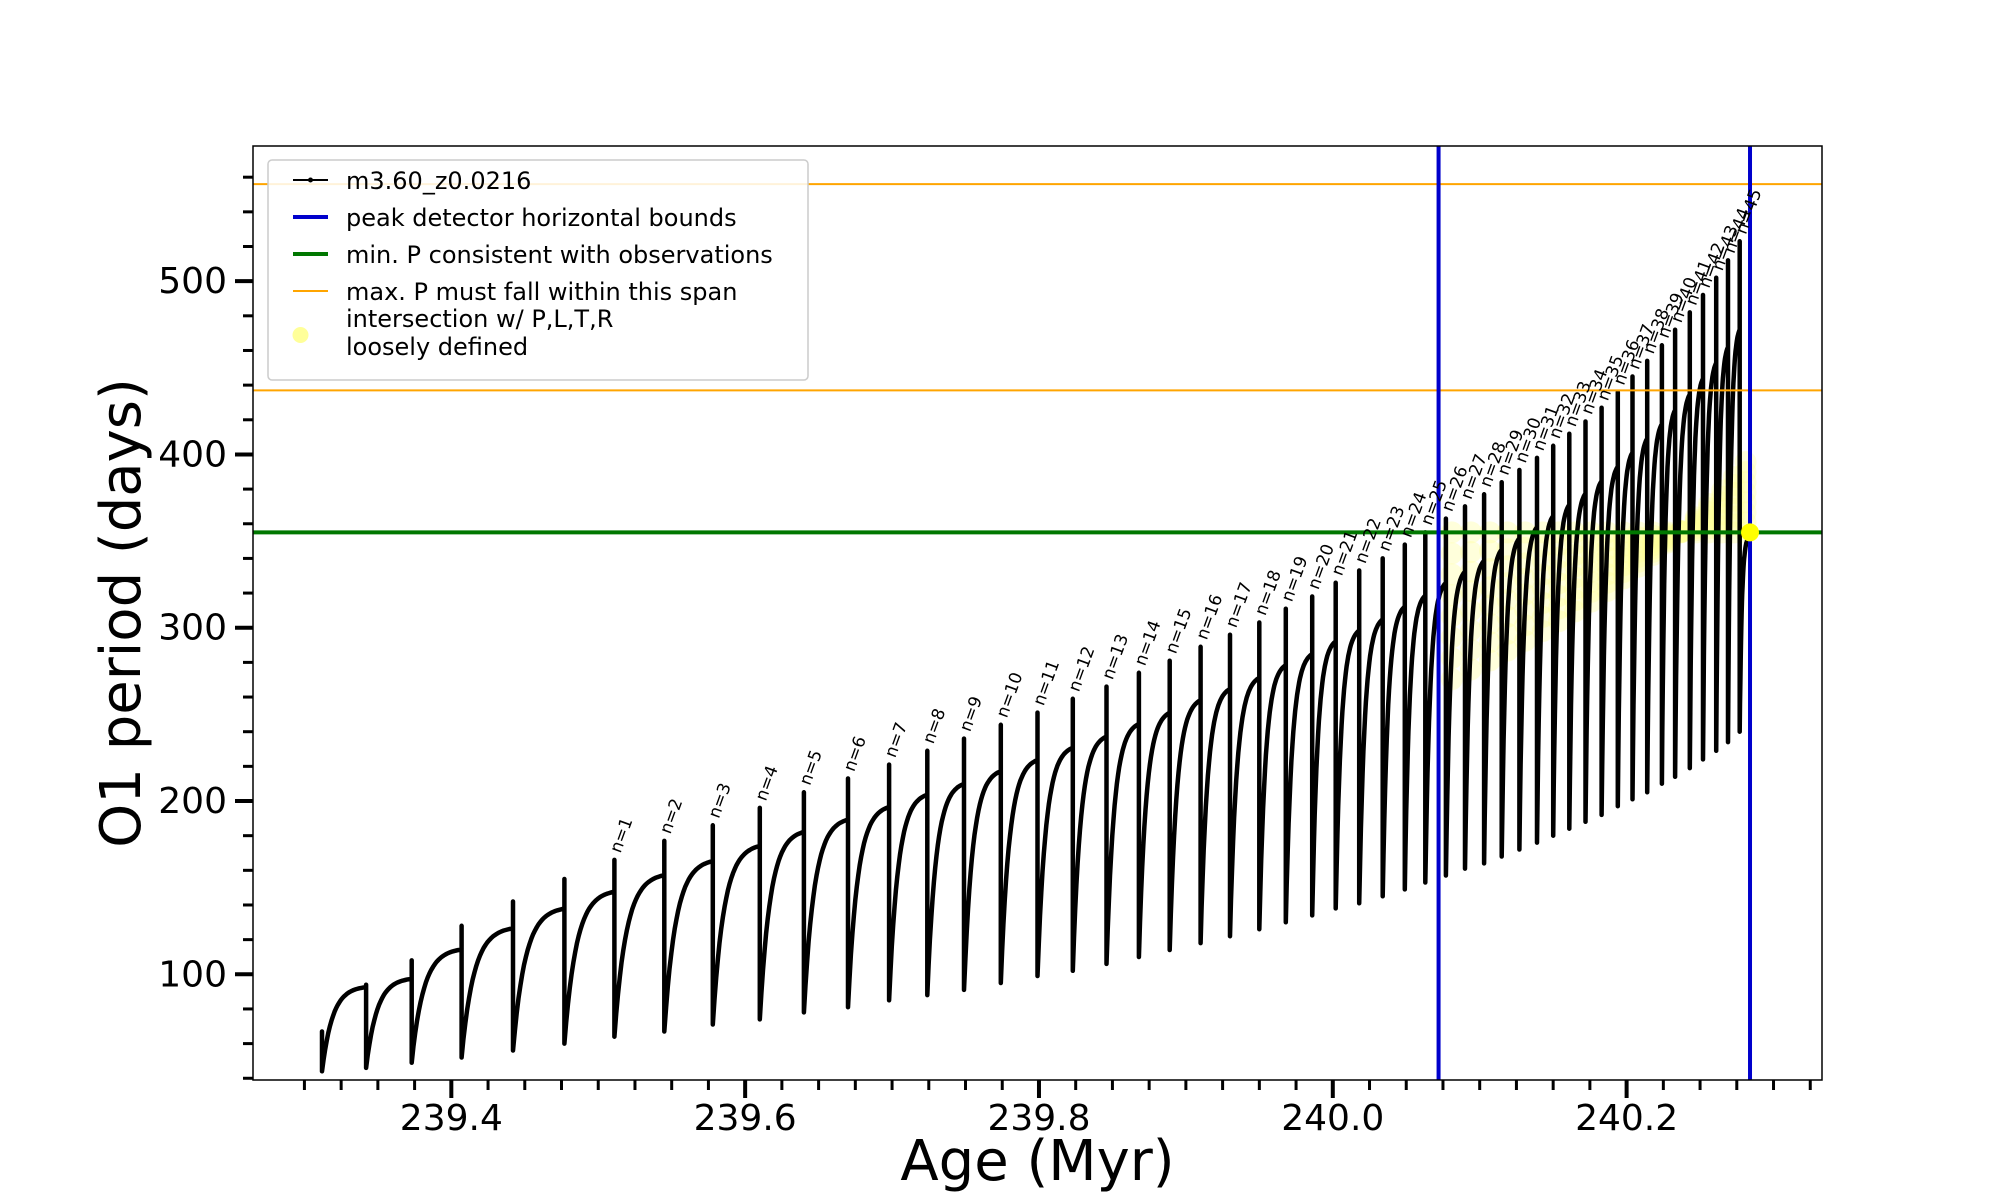 This screenshot has height=1200, width=2000. I want to click on y-tick-label: 500, so click(192, 281).